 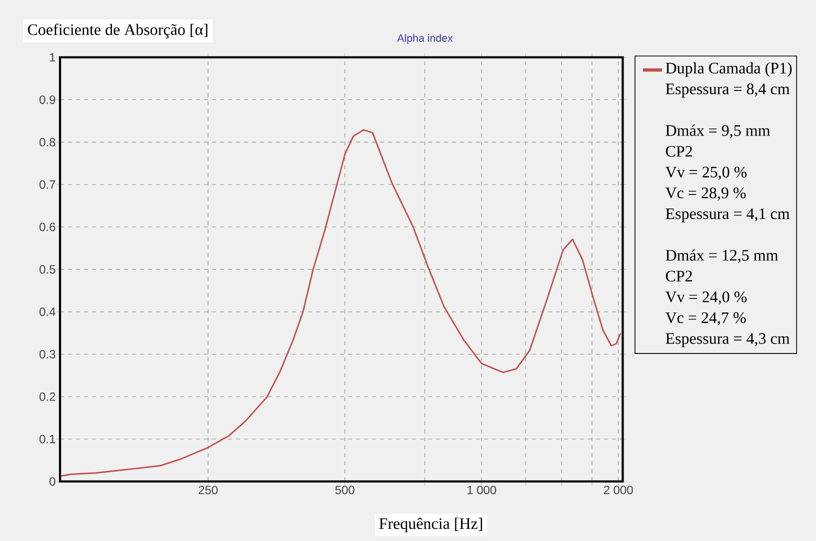 I want to click on y-tick-label: 0.6, so click(x=48, y=227).